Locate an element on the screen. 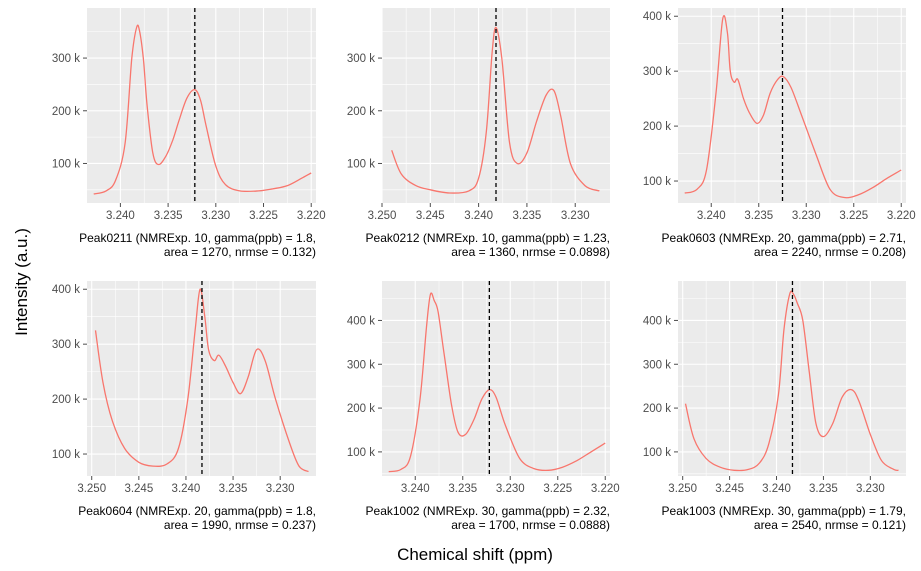  panel-caption-line: area = 1700, nrmse = 0.0888) is located at coordinates (530, 525).